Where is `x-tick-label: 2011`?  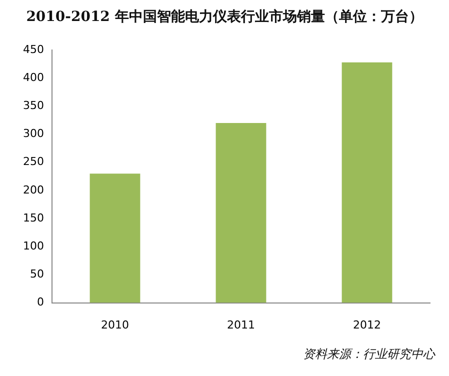 x-tick-label: 2011 is located at coordinates (241, 325).